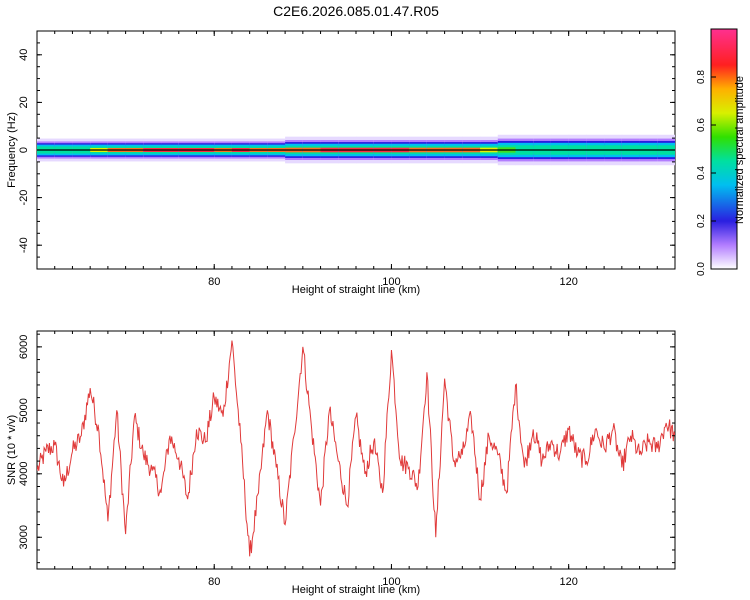 The height and width of the screenshot is (600, 750). What do you see at coordinates (740, 150) in the screenshot?
I see `colorbar-label: Normalized spectral amplitude` at bounding box center [740, 150].